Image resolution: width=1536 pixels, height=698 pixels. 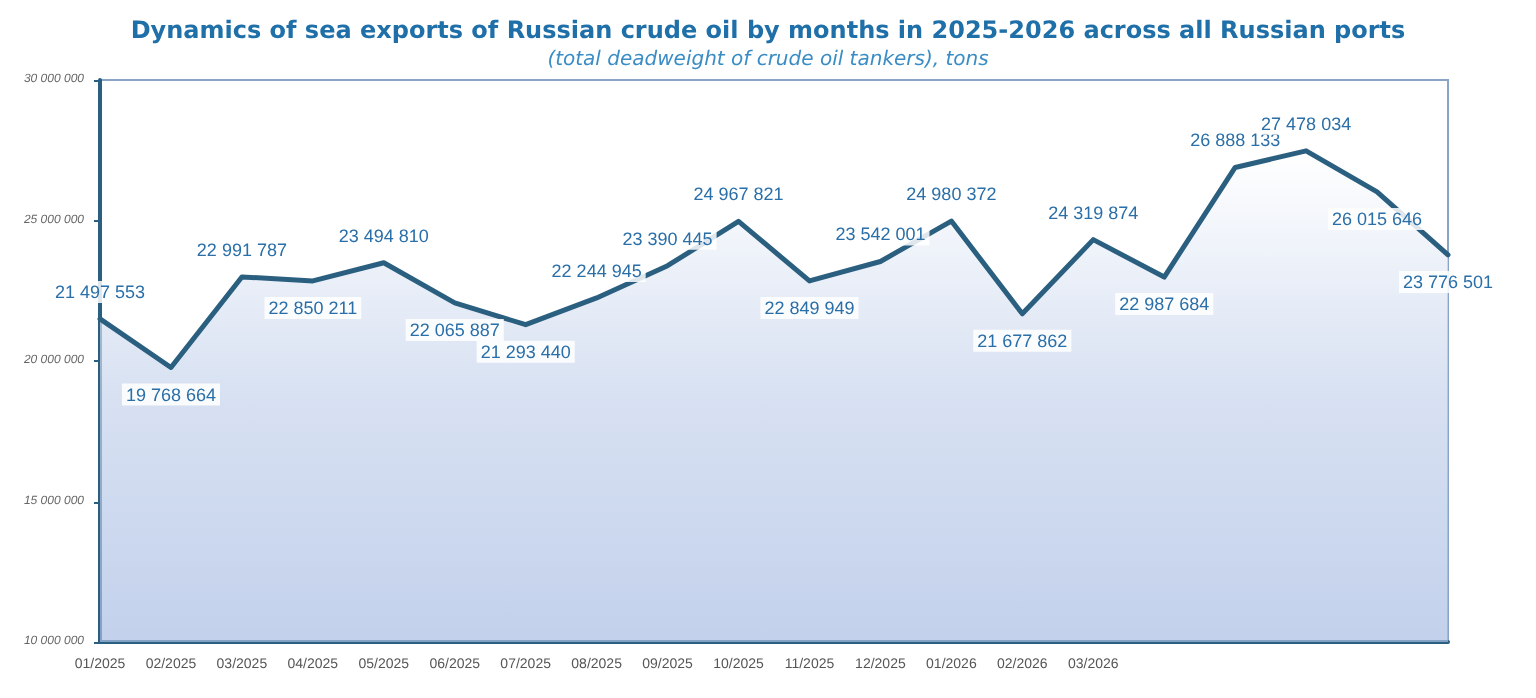 I want to click on data-label: 24 980 372, so click(x=951, y=194).